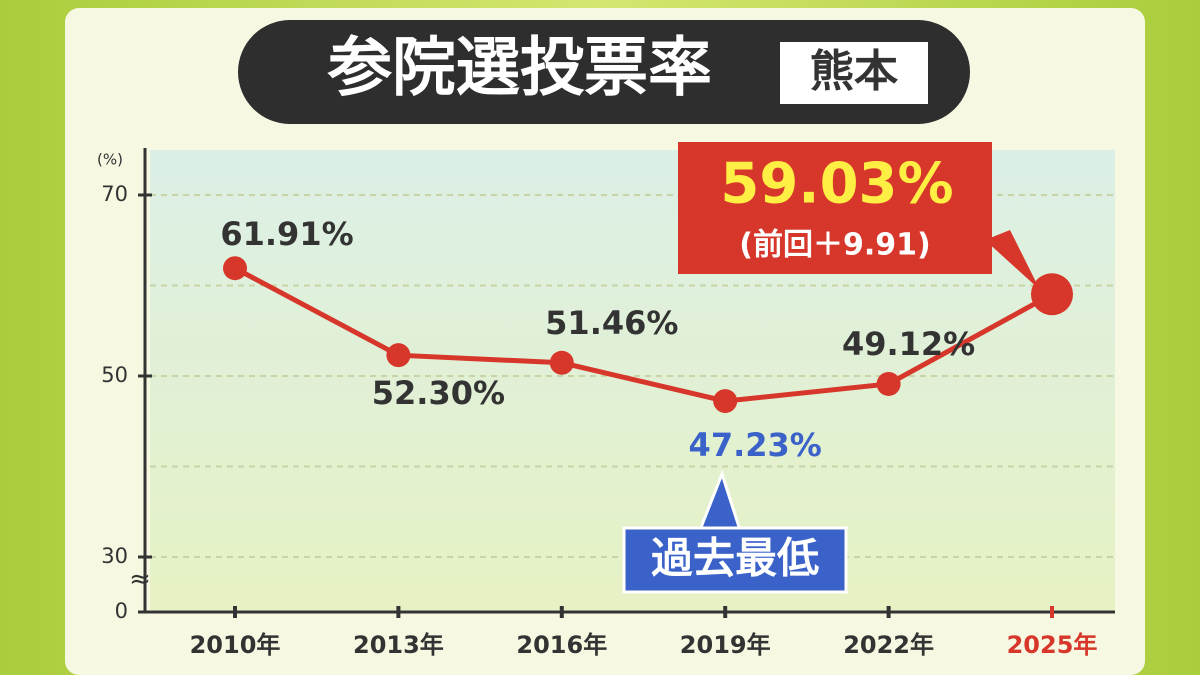 The image size is (1200, 675). Describe the element at coordinates (611, 323) in the screenshot. I see `value-label: 51.46%` at that location.